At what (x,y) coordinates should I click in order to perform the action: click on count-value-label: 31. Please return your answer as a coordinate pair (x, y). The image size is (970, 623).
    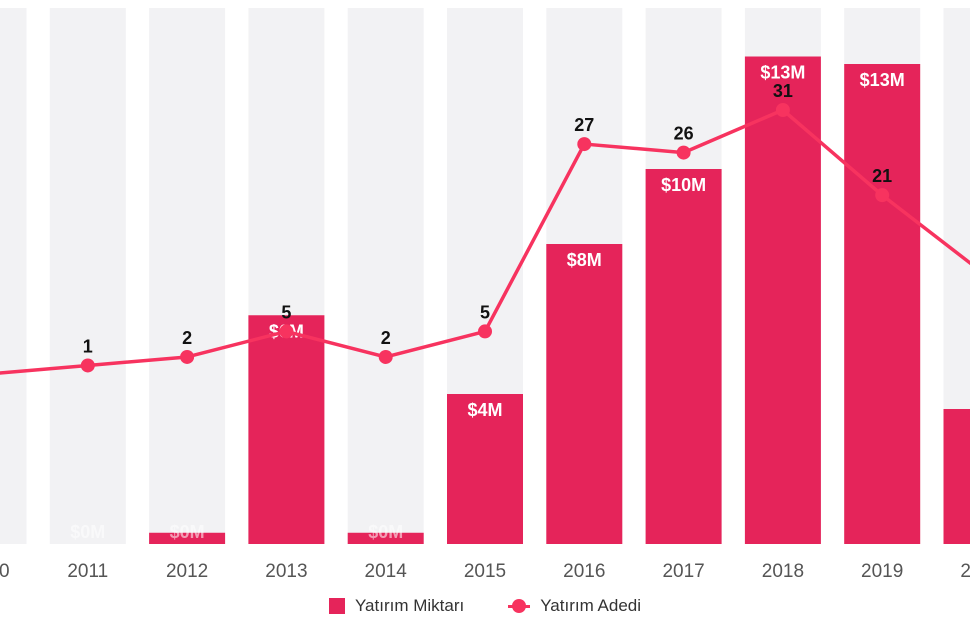
    Looking at the image, I should click on (783, 91).